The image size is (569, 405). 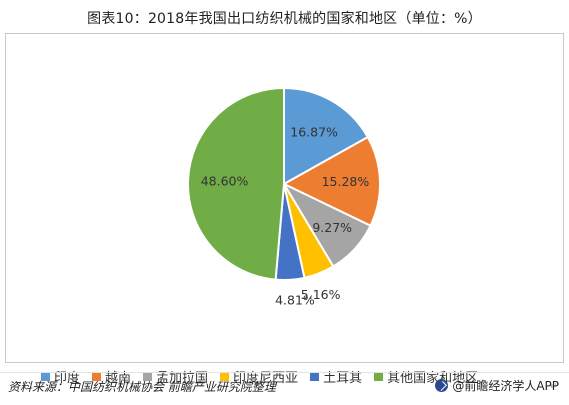 I want to click on slice-label-1: 16.87%, so click(x=314, y=132).